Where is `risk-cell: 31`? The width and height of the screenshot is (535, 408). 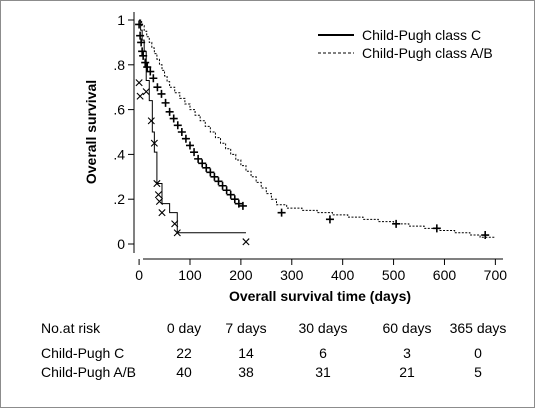
risk-cell: 31 is located at coordinates (323, 372).